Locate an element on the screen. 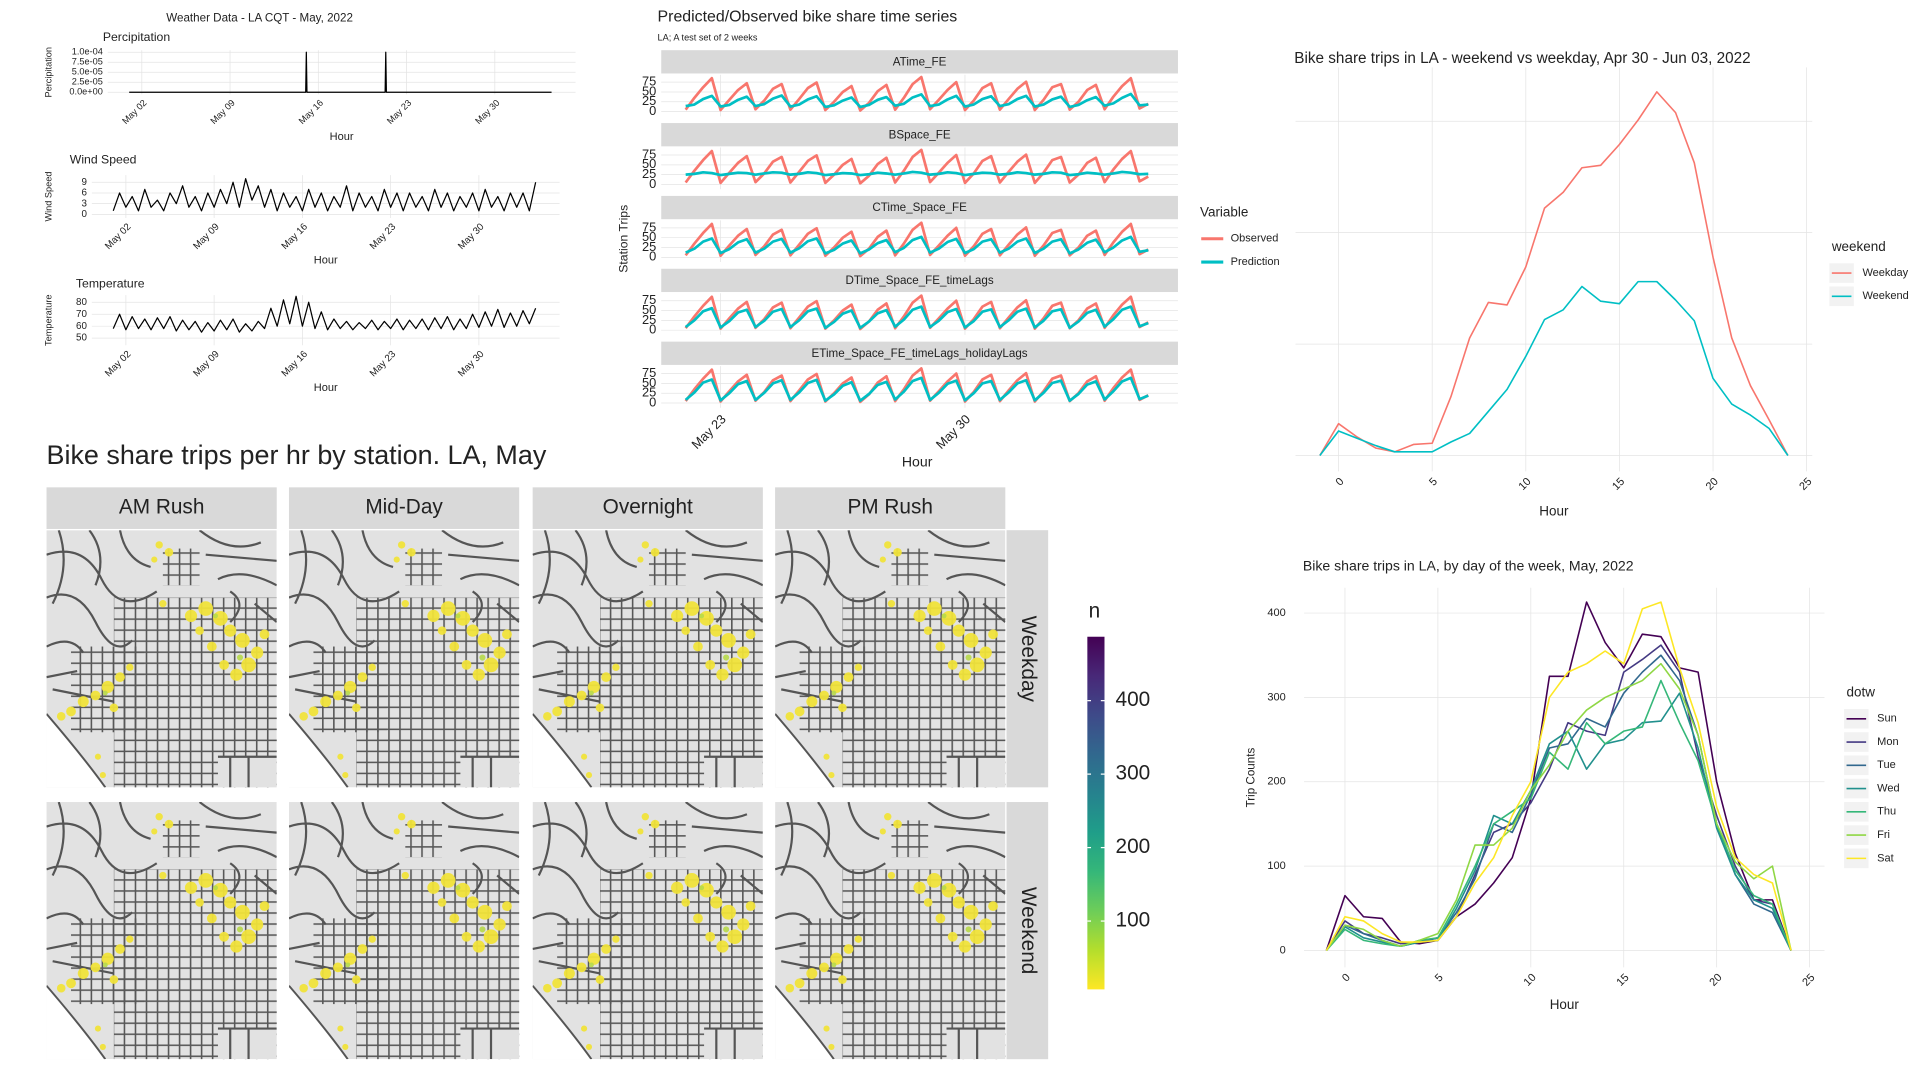 The image size is (1920, 1080). facet-title: ATime_FE is located at coordinates (920, 62).